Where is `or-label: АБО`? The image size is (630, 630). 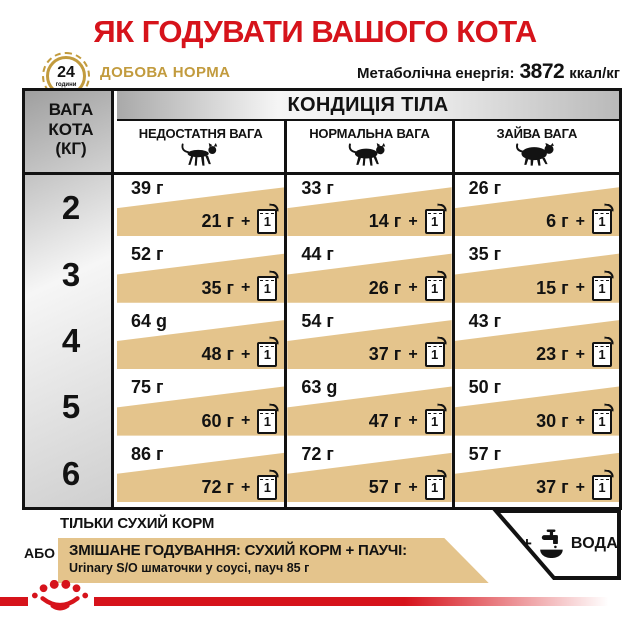
or-label: АБО is located at coordinates (40, 553).